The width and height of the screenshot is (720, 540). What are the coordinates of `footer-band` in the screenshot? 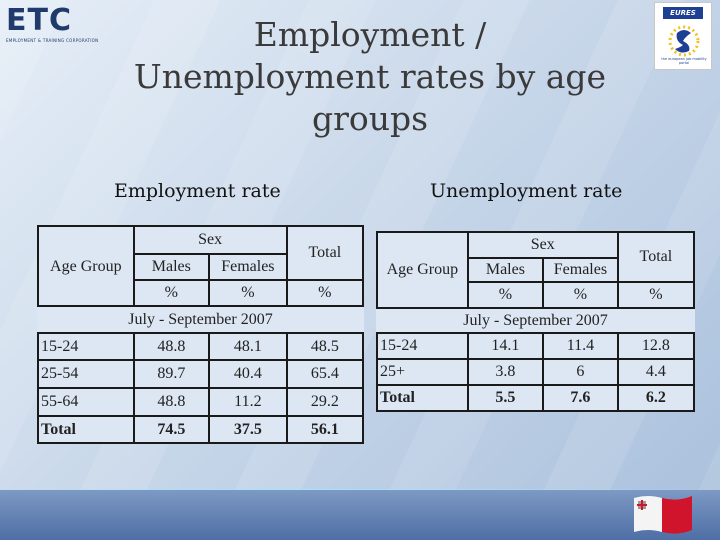 It's located at (360, 515).